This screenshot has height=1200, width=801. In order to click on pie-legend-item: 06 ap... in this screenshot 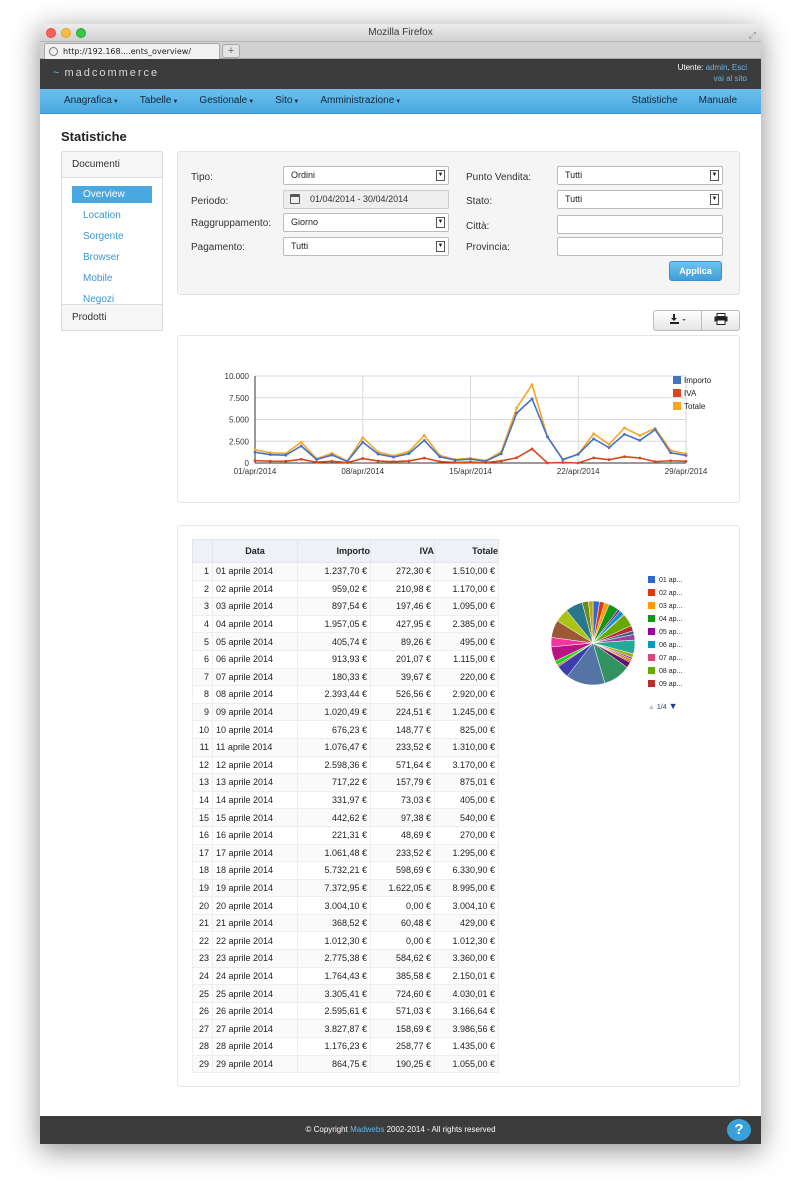, I will do `click(665, 647)`.